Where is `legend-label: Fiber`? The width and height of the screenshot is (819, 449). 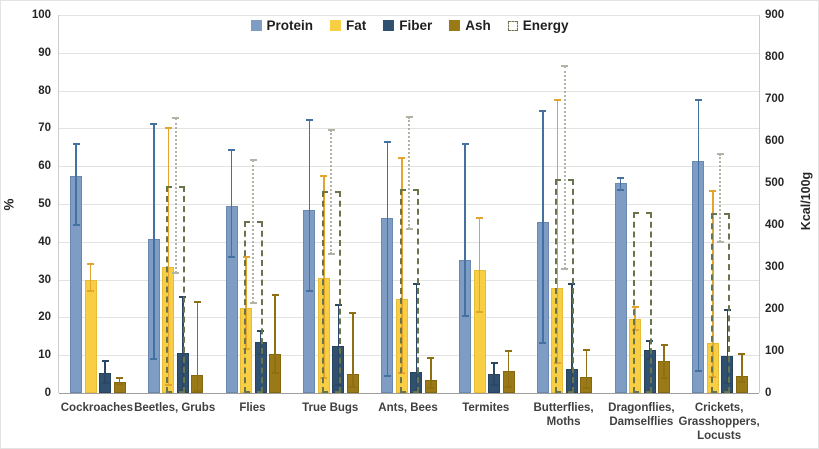
legend-label: Fiber is located at coordinates (416, 25).